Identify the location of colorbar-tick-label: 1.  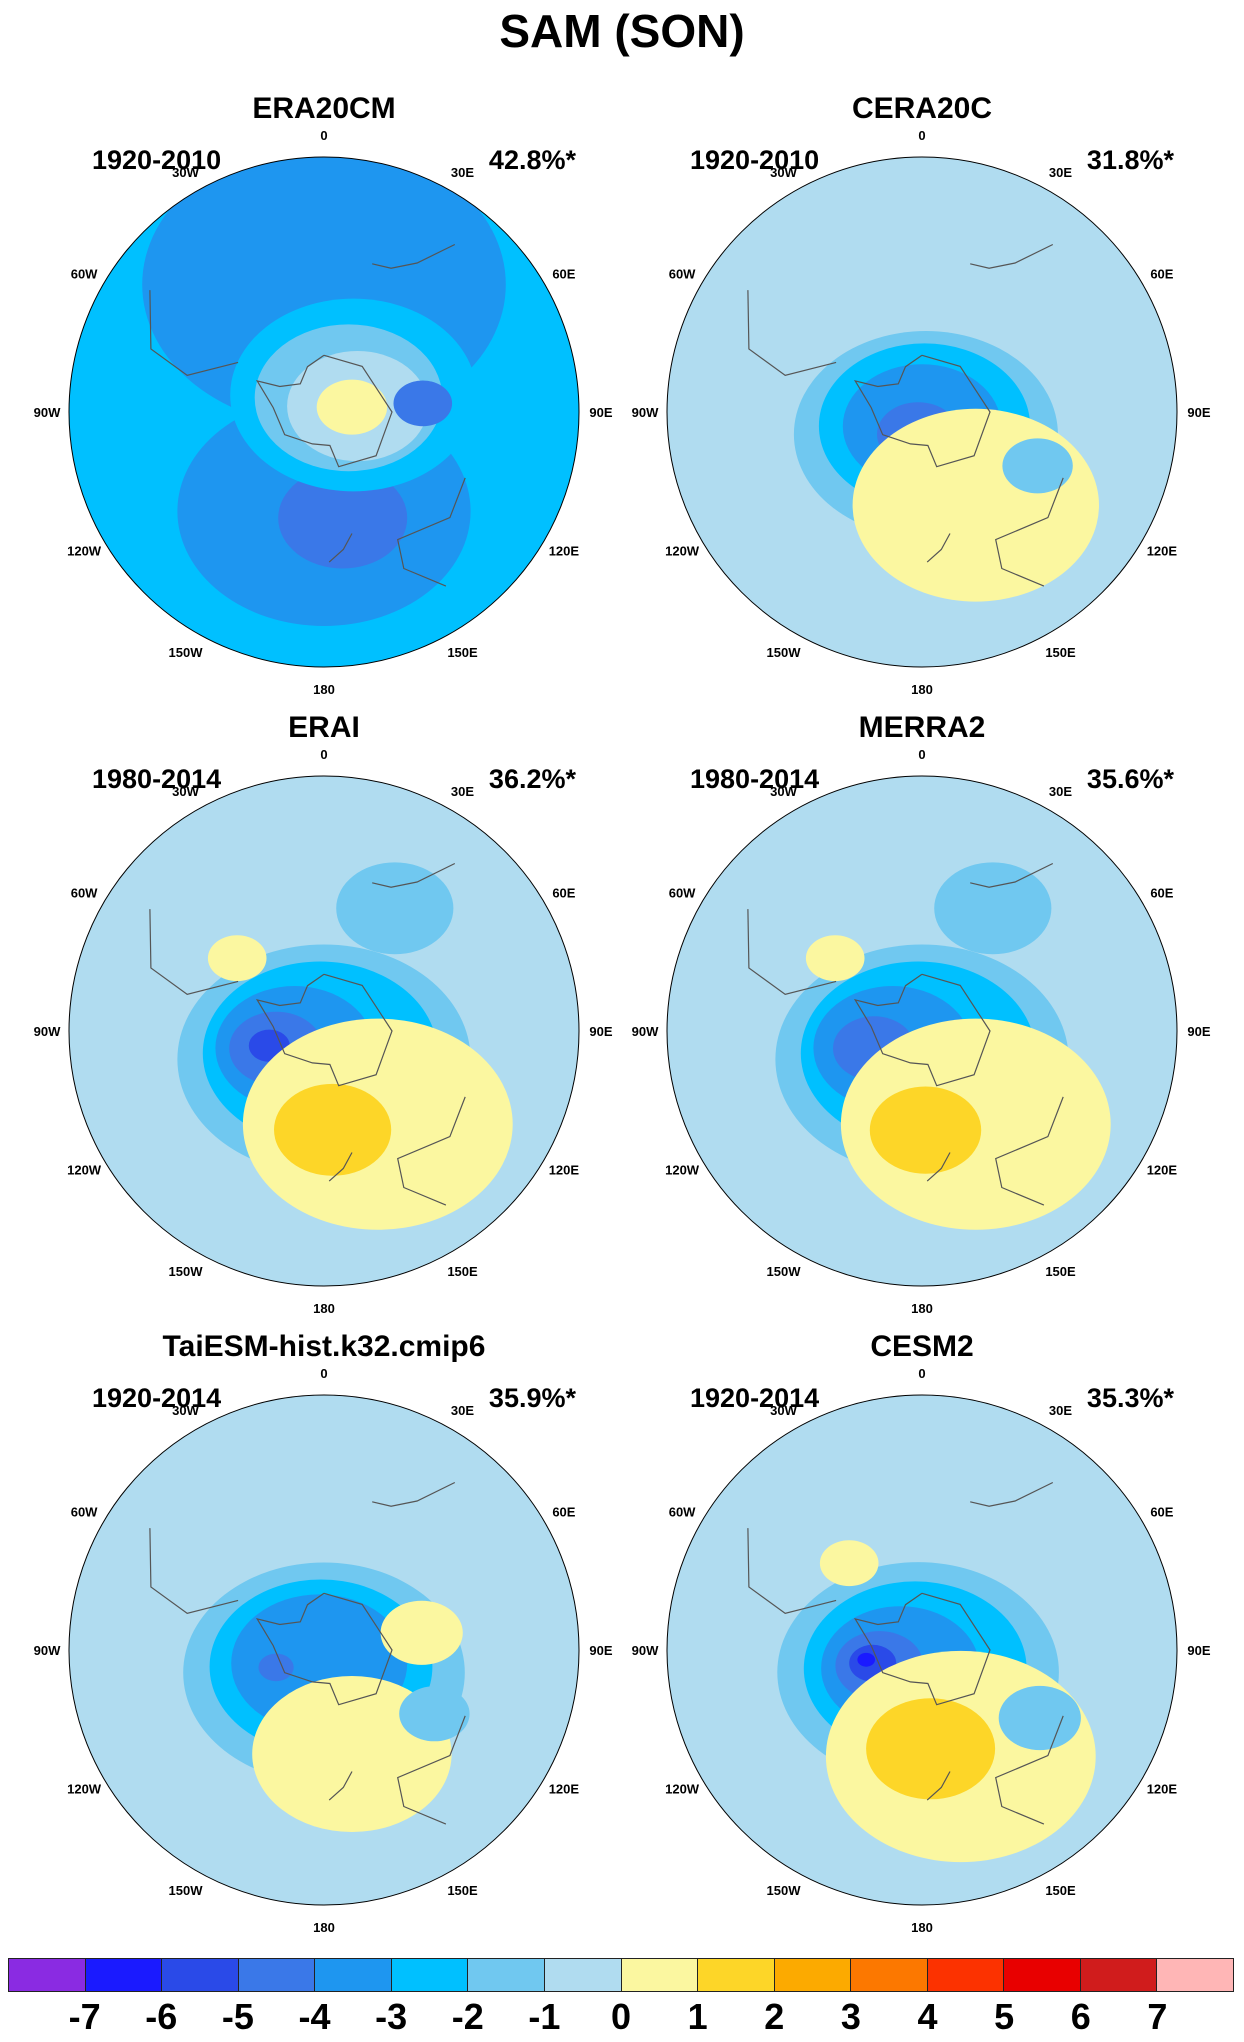
(697, 2016).